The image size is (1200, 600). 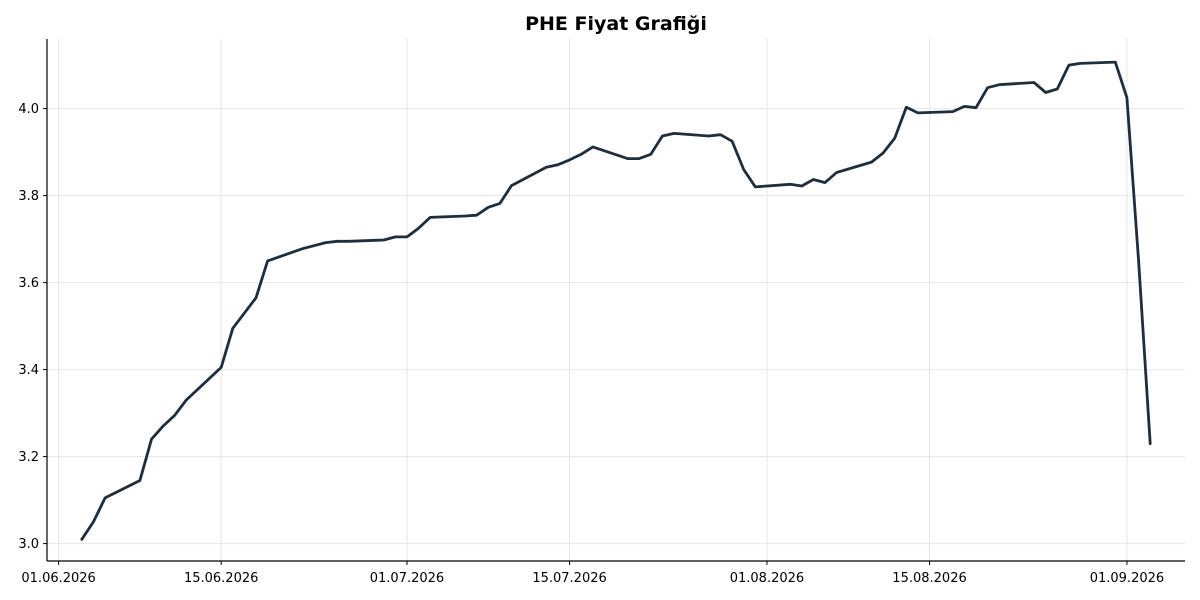 I want to click on y-tick-label: 3.6, so click(x=28, y=283).